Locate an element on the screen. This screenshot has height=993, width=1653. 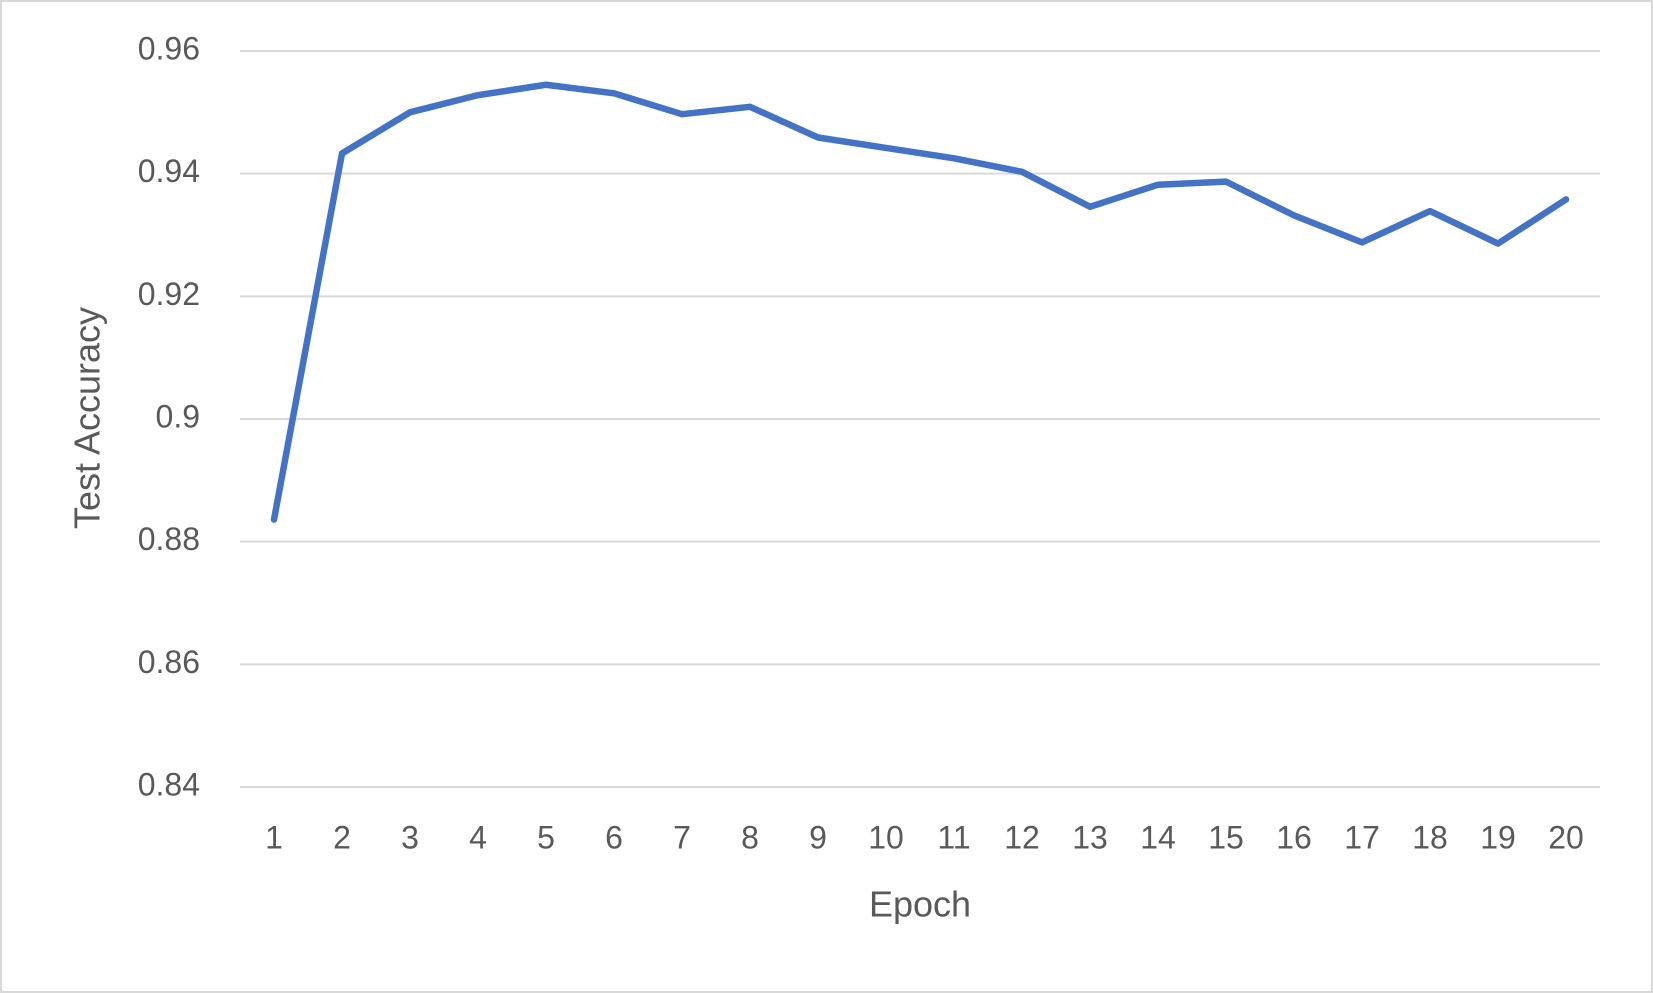
x-tick-label: 14 is located at coordinates (1158, 837).